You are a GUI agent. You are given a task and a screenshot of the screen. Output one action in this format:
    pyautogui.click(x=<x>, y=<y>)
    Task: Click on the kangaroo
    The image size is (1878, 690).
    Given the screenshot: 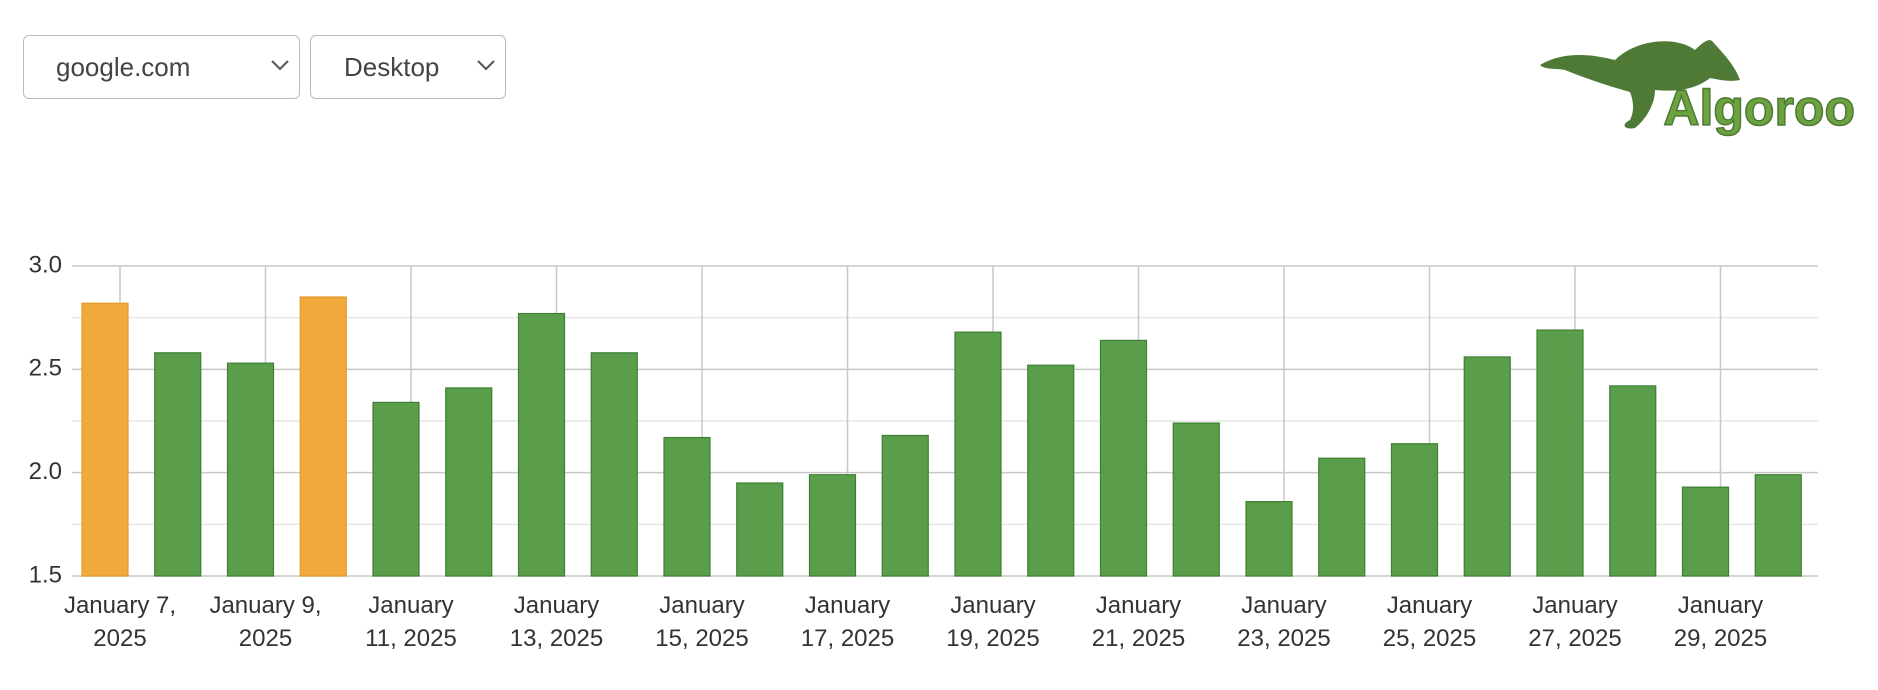 What is the action you would take?
    pyautogui.click(x=1640, y=84)
    